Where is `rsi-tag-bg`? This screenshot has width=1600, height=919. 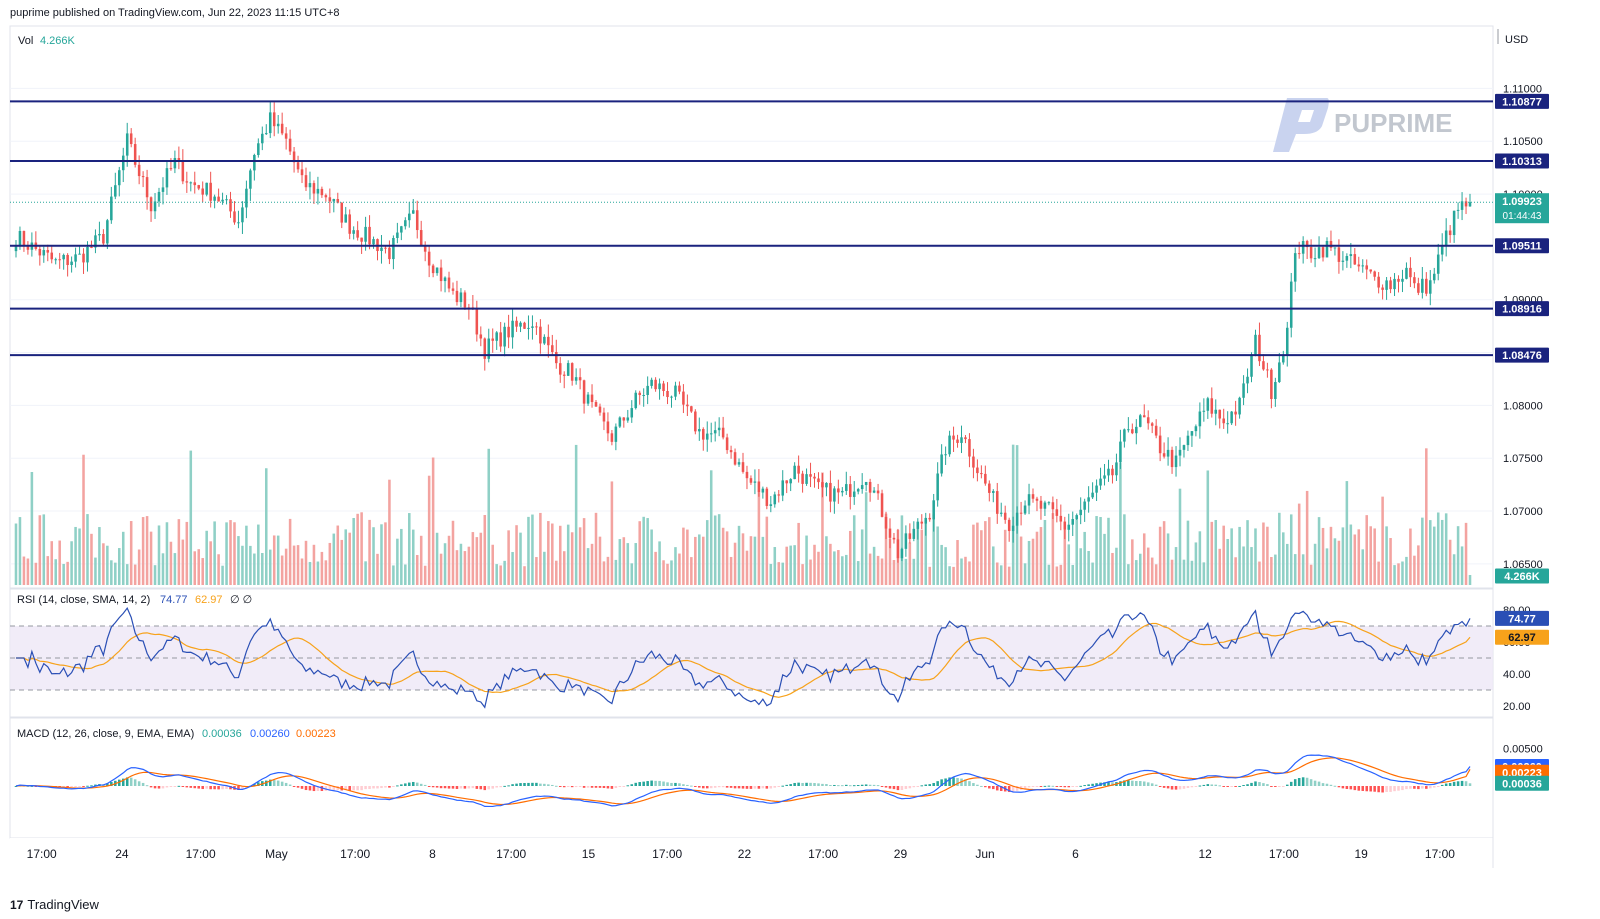
rsi-tag-bg is located at coordinates (1522, 618).